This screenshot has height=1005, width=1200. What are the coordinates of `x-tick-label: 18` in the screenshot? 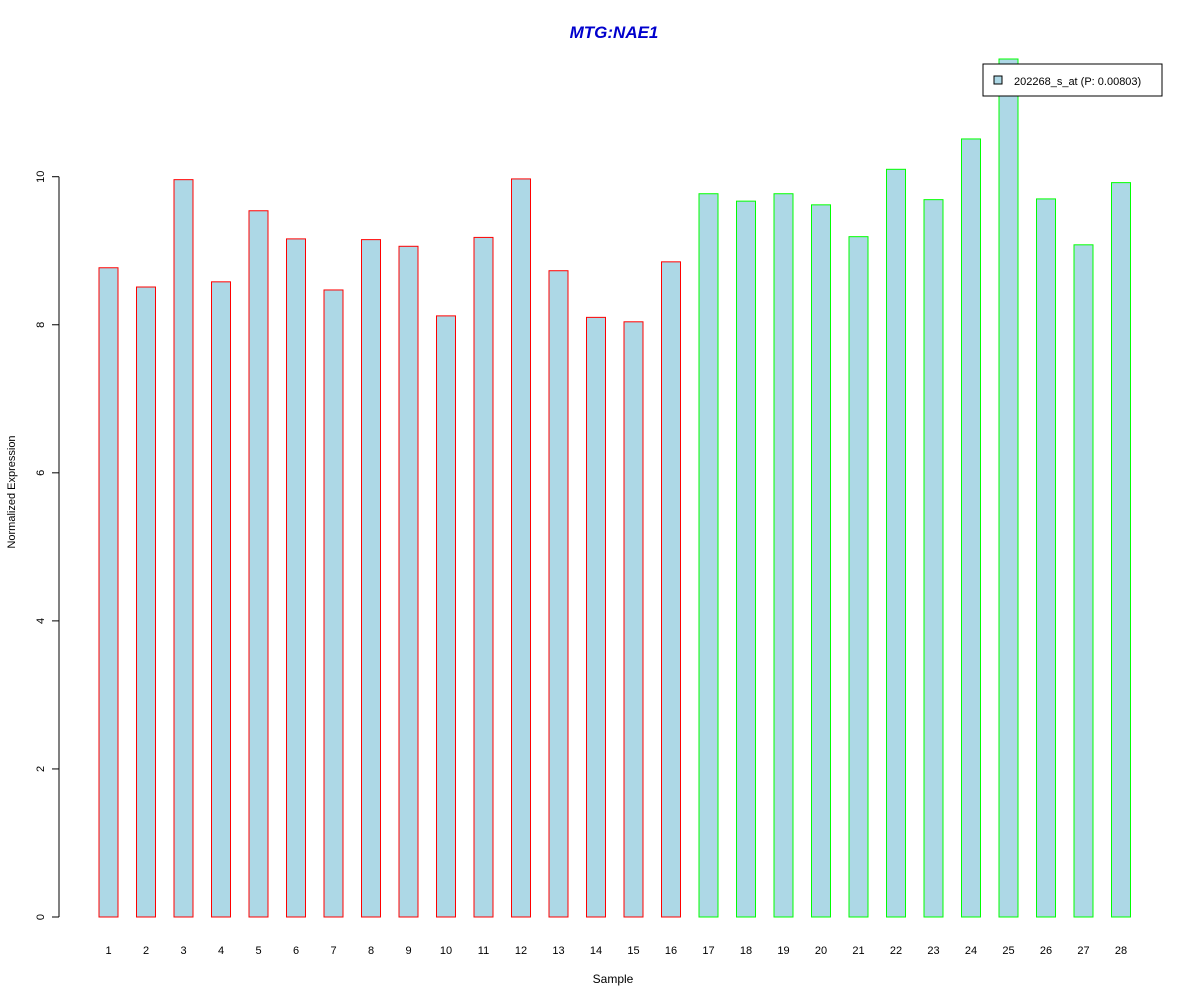 It's located at (746, 951).